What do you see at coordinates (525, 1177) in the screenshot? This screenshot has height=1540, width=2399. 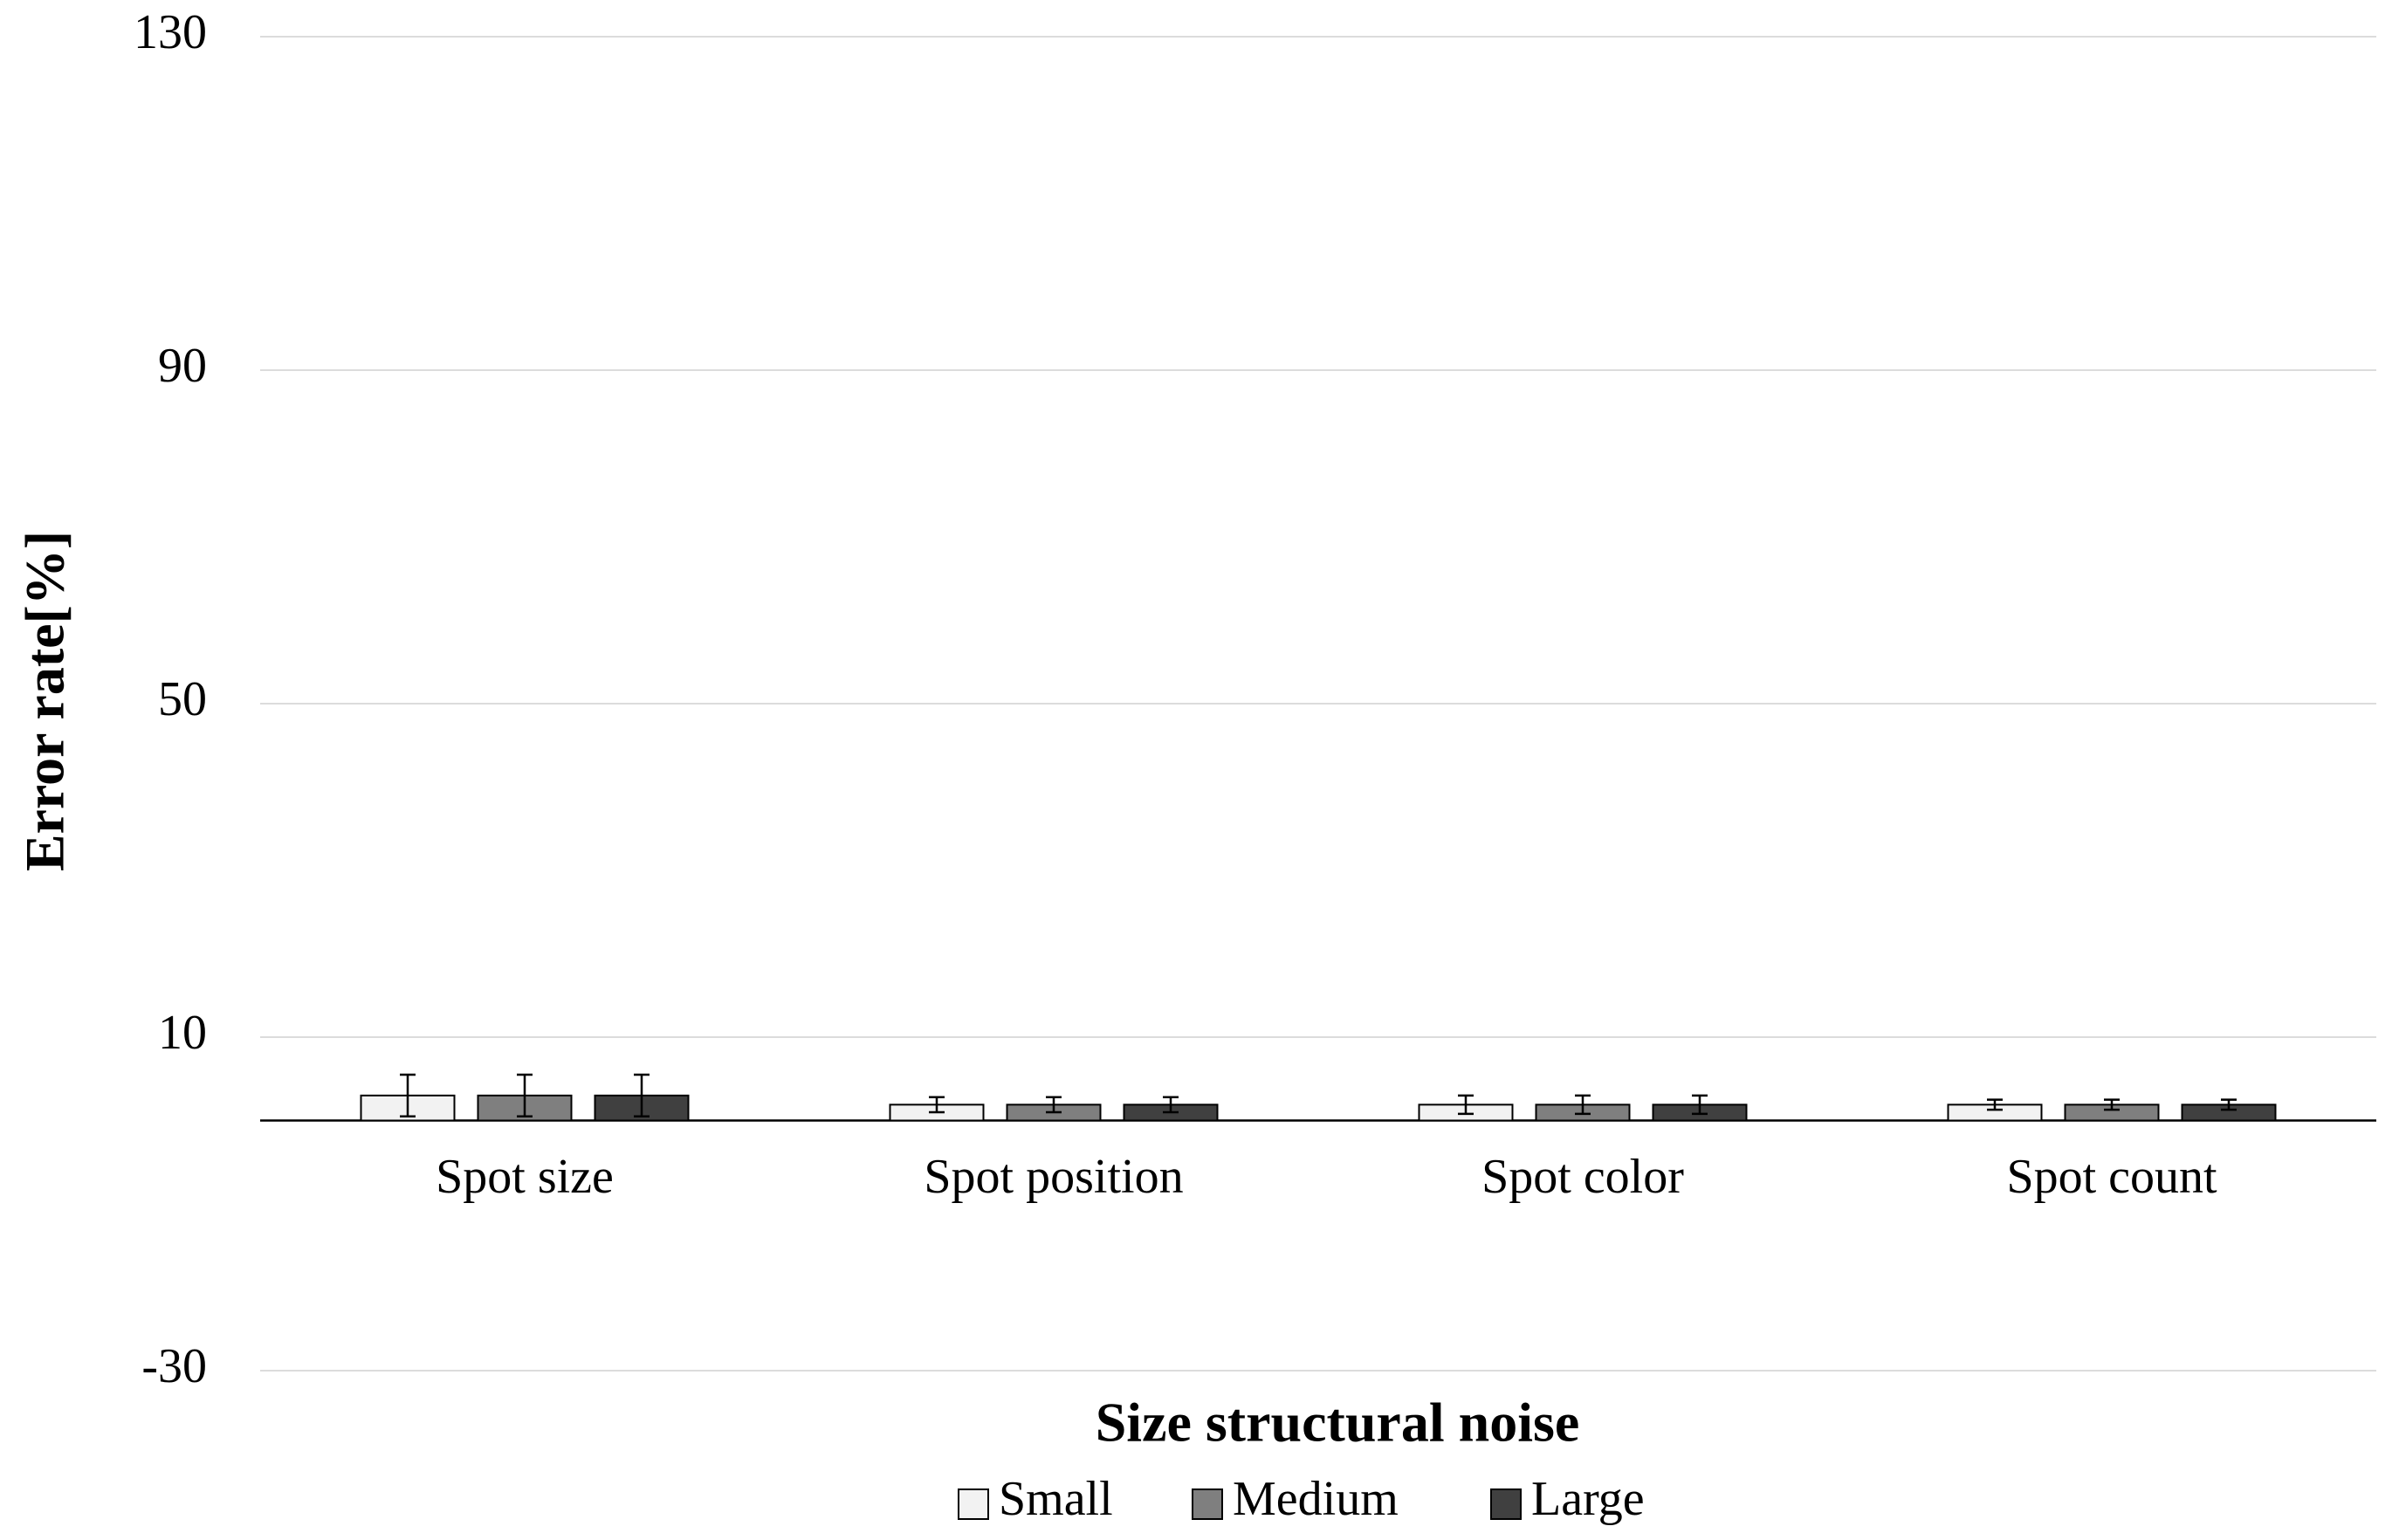 I see `x-tick-label: Spot size` at bounding box center [525, 1177].